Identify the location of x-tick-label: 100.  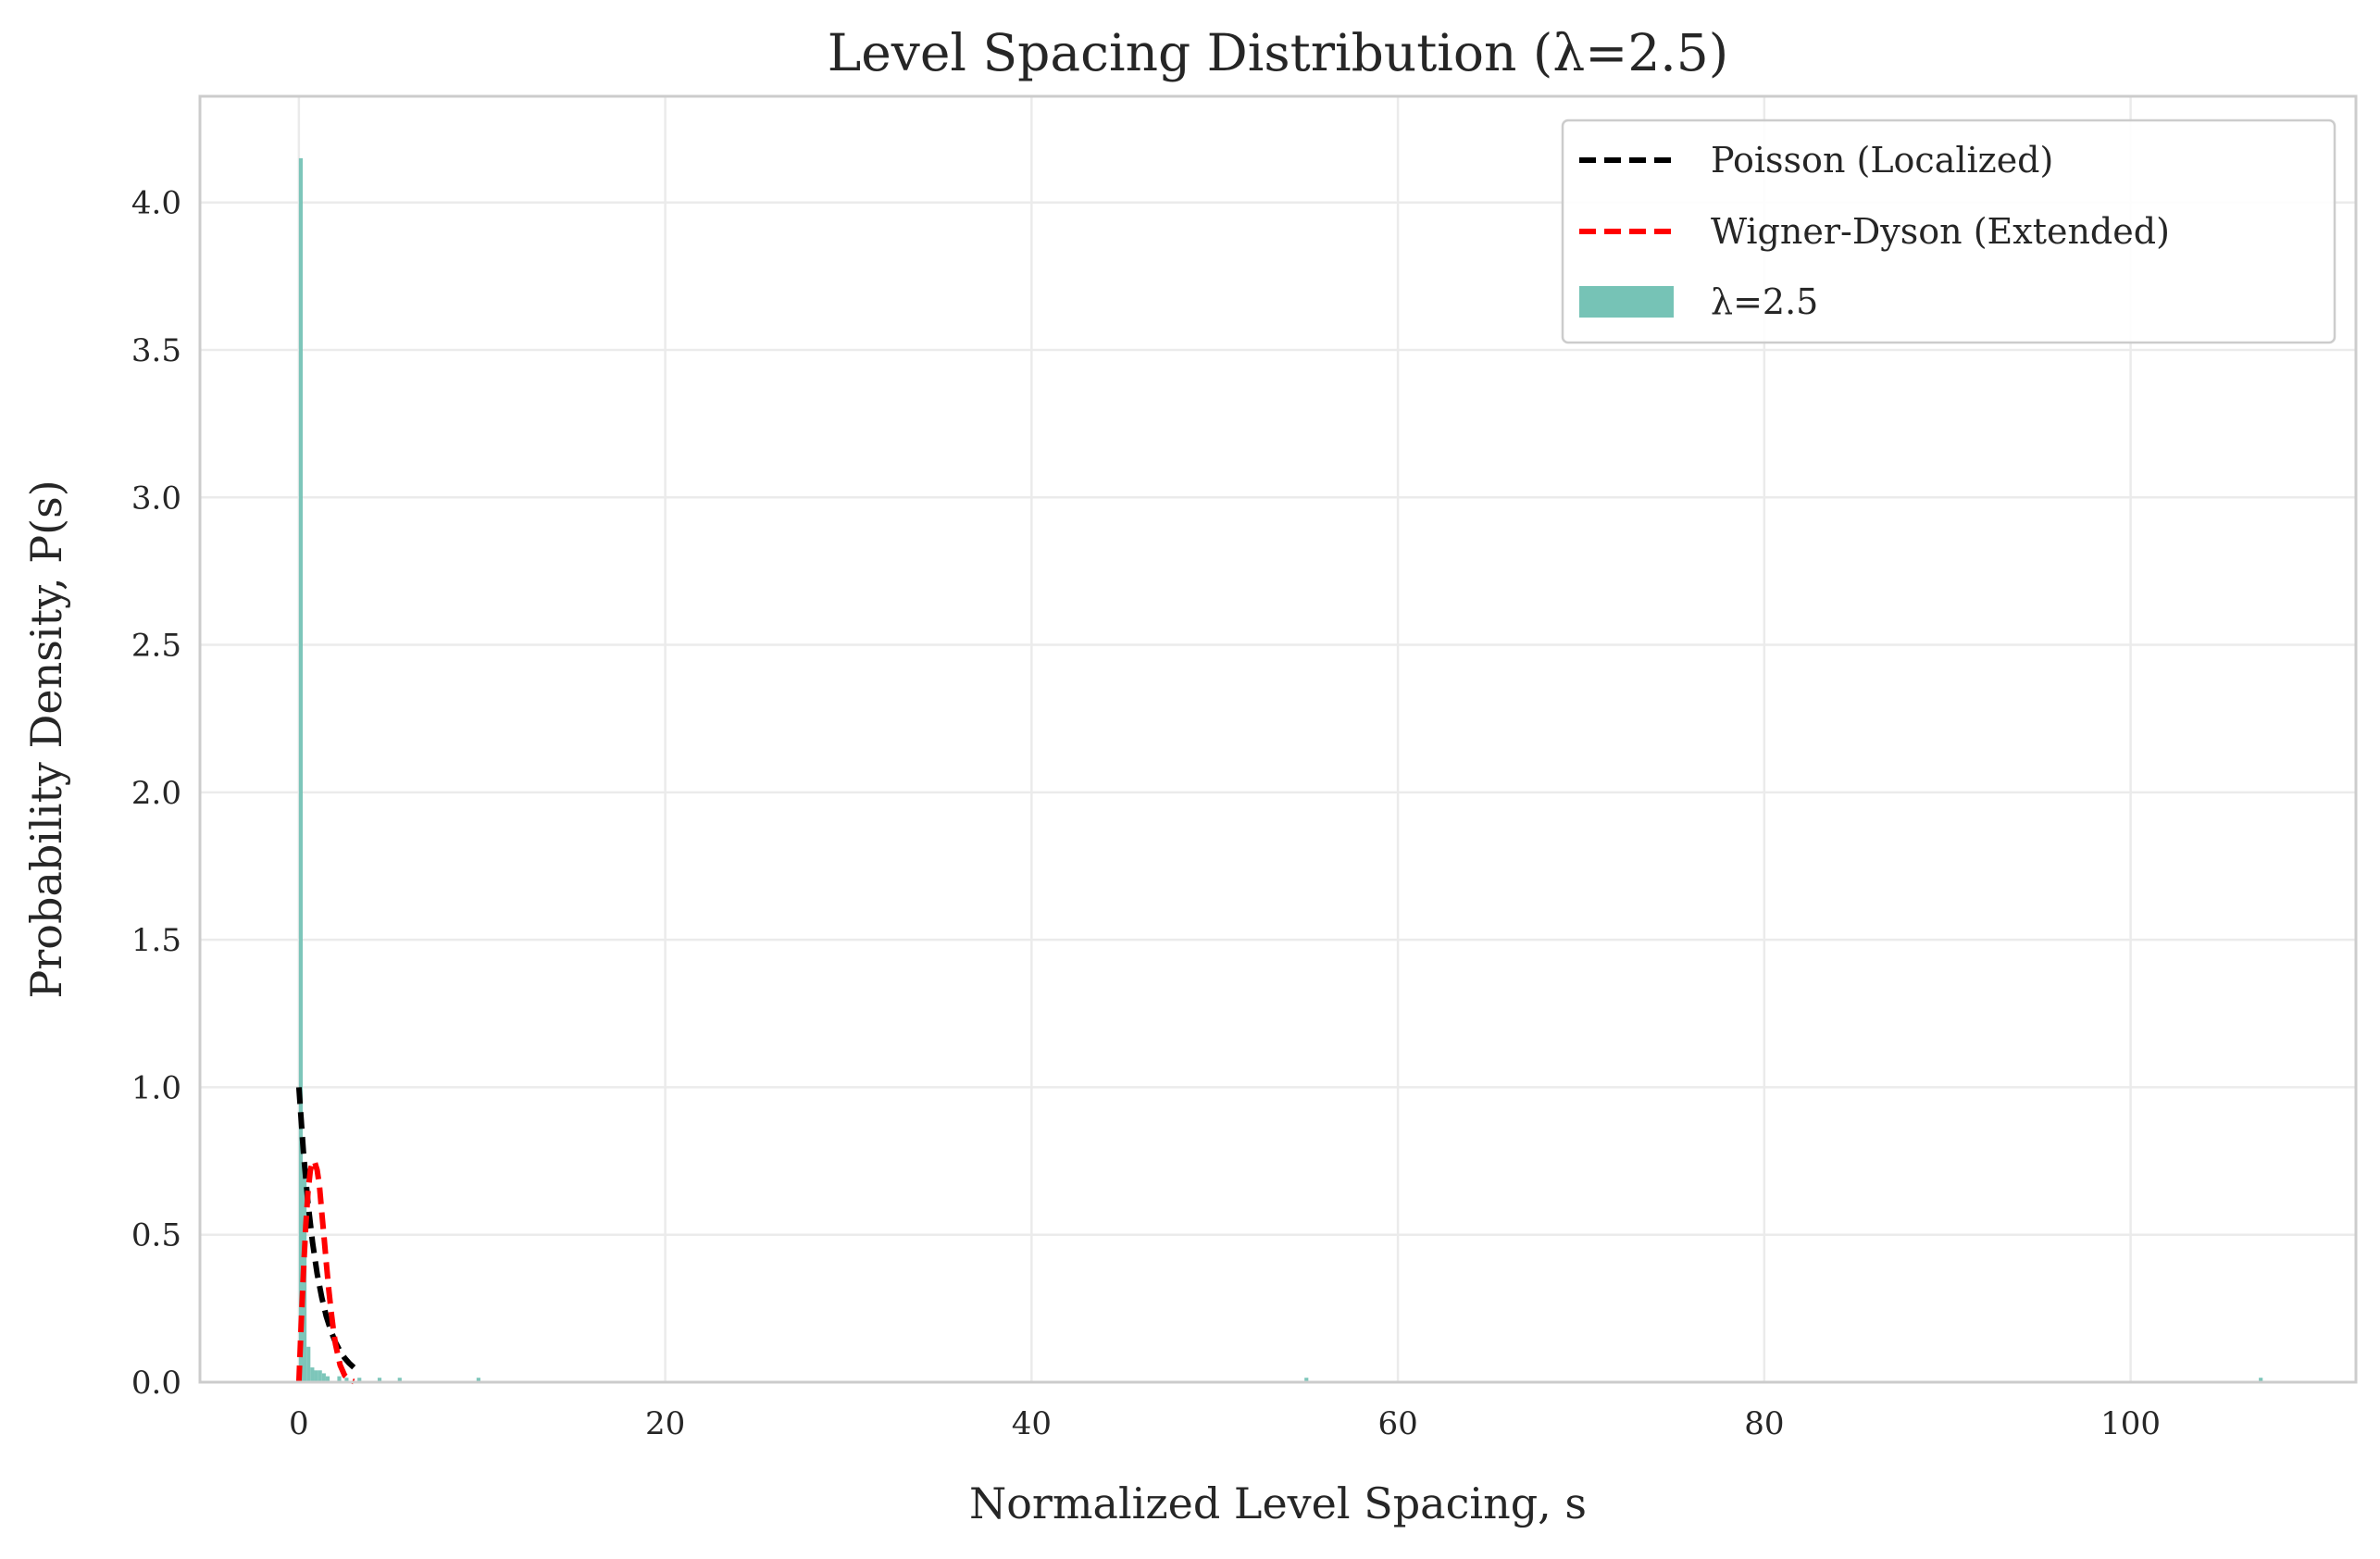
(2130, 1423).